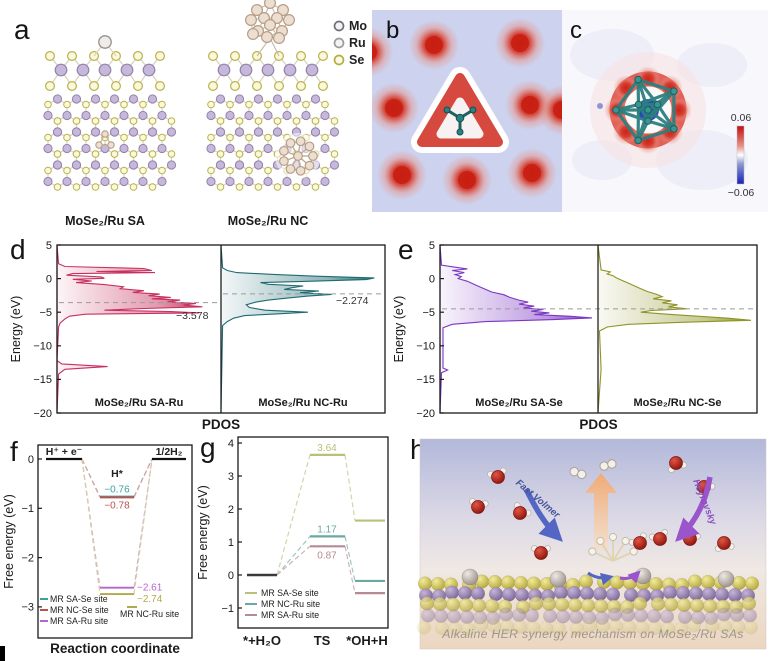  I want to click on colorbar-max-label: 0.06, so click(741, 118).